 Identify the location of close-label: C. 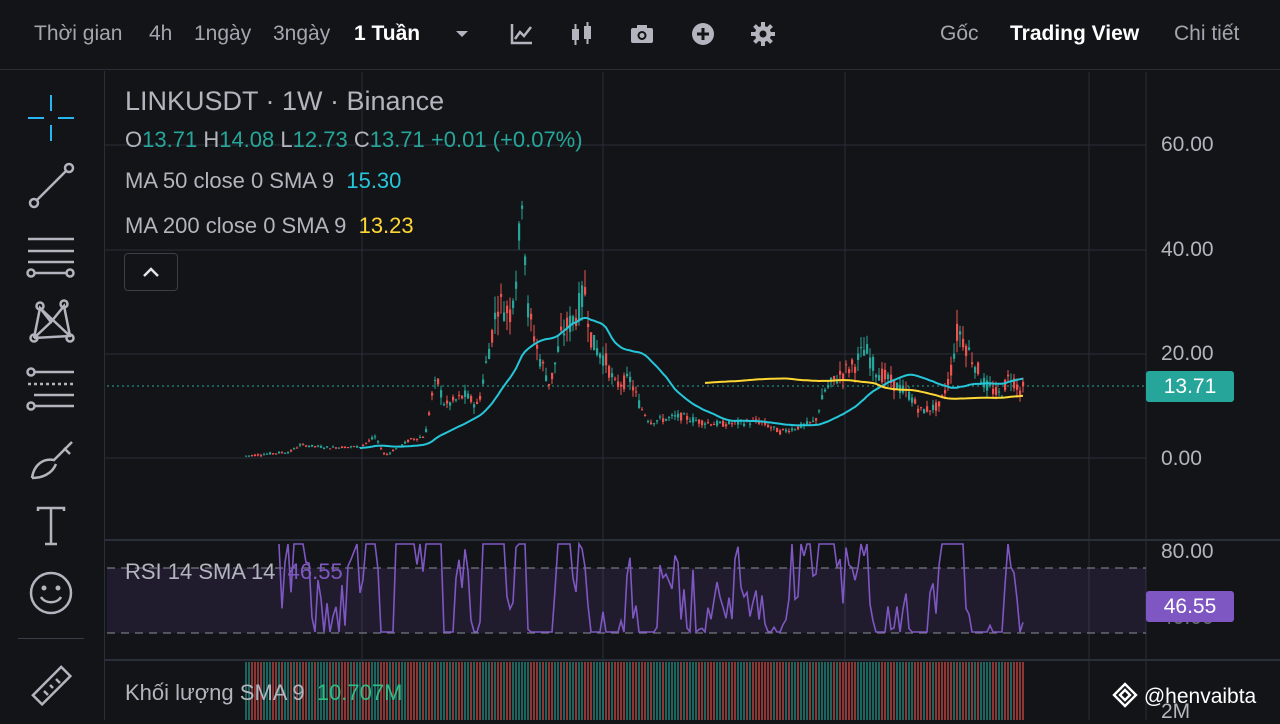
(361, 139).